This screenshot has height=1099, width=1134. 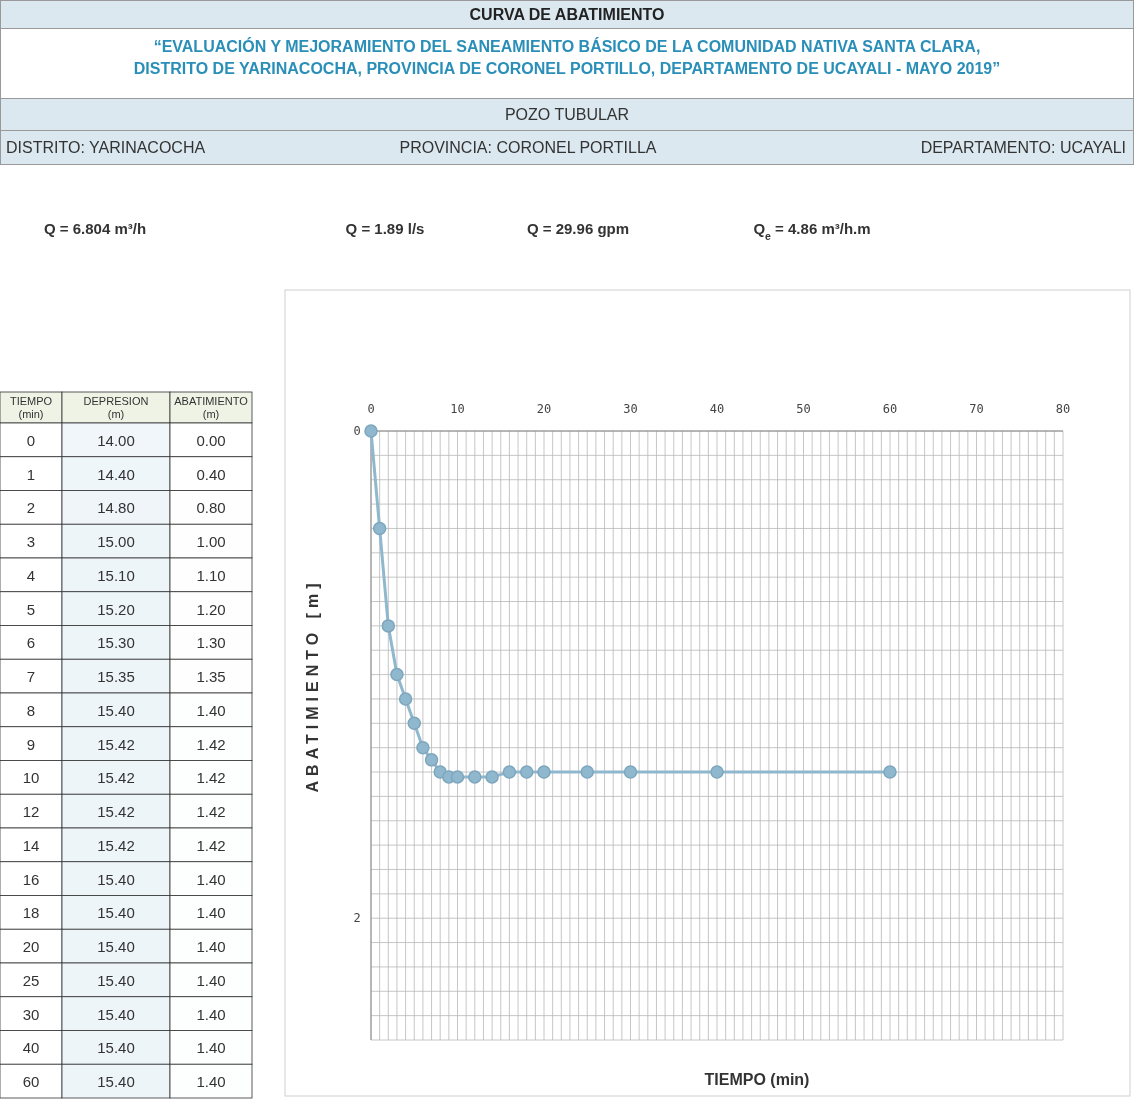 I want to click on data-label: 0.00, so click(x=211, y=440).